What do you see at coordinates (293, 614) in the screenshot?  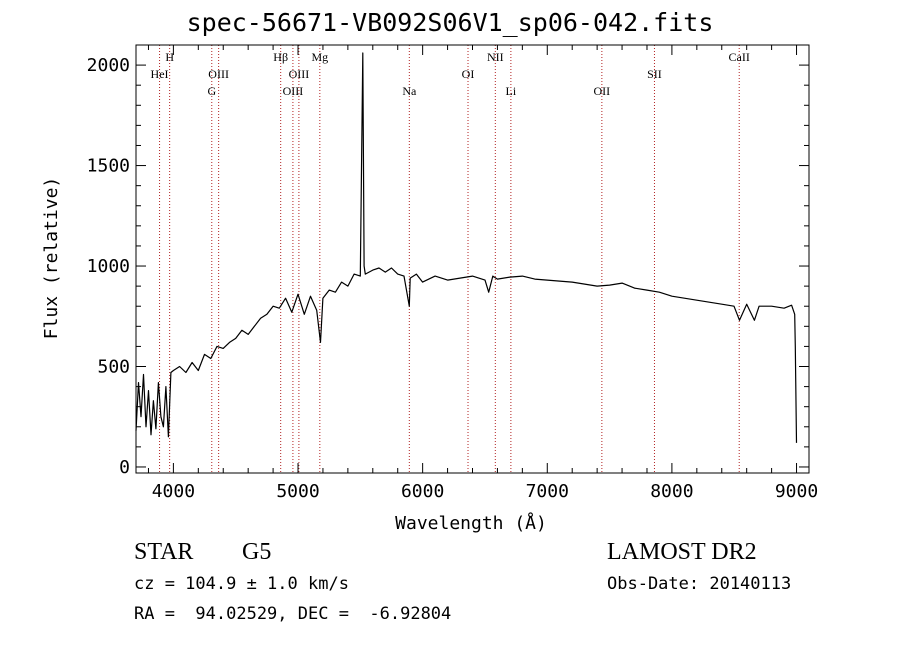 I see `coordinates: RA = 94.02529, DEC = -6.92804` at bounding box center [293, 614].